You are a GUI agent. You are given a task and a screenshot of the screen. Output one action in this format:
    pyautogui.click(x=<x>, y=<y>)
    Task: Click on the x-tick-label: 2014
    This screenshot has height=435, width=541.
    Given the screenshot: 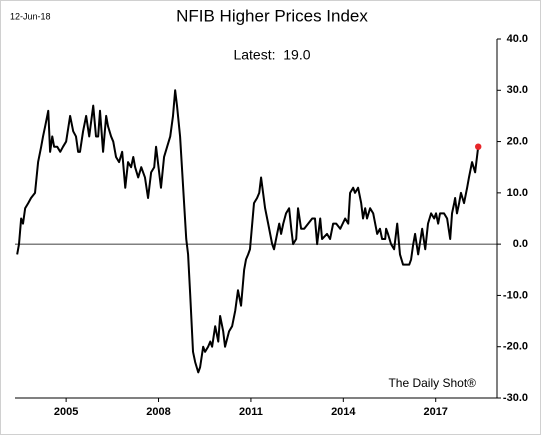 What is the action you would take?
    pyautogui.click(x=343, y=412)
    